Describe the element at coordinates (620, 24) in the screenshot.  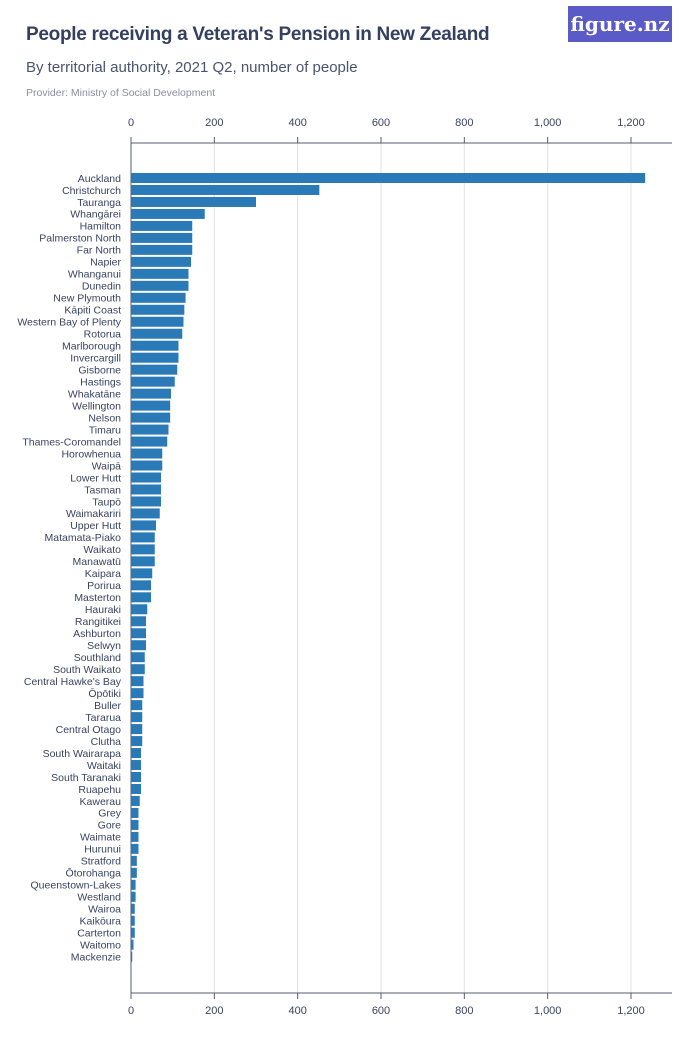
I see `figure-nz-logo: figure.nz` at that location.